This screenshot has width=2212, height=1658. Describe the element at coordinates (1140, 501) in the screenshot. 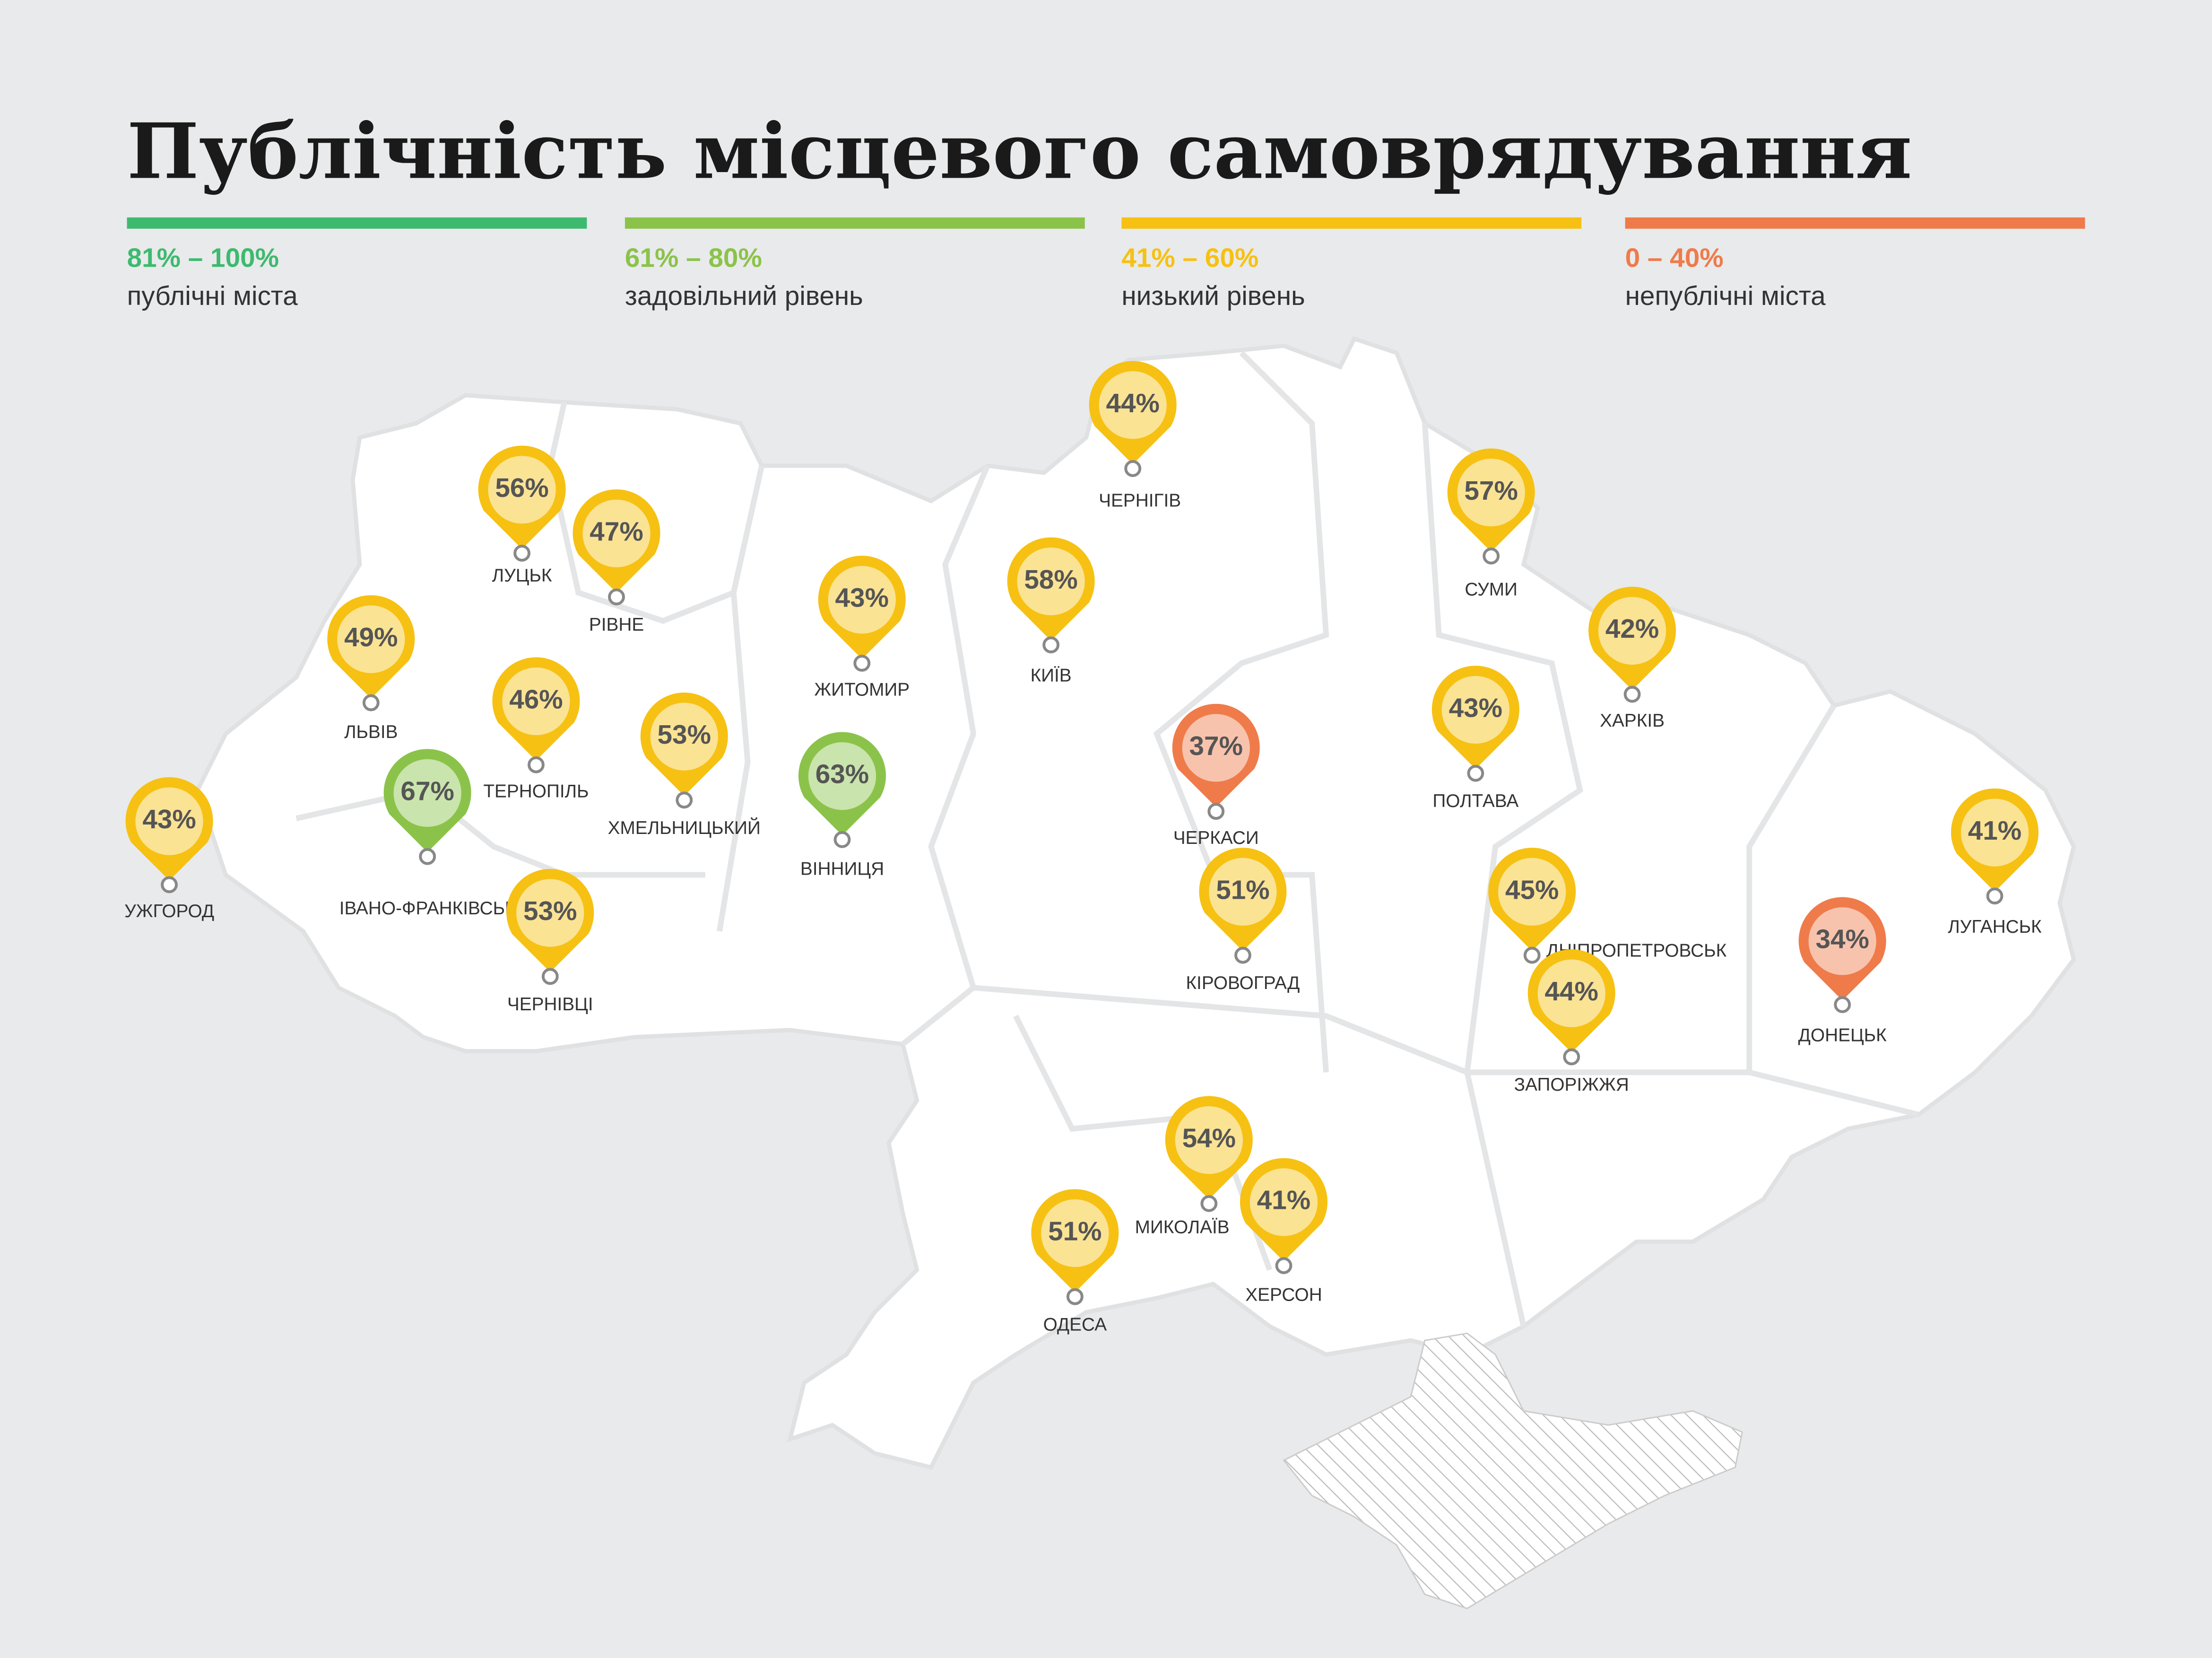

I see `city-name: ЧЕРНІГІВ` at that location.